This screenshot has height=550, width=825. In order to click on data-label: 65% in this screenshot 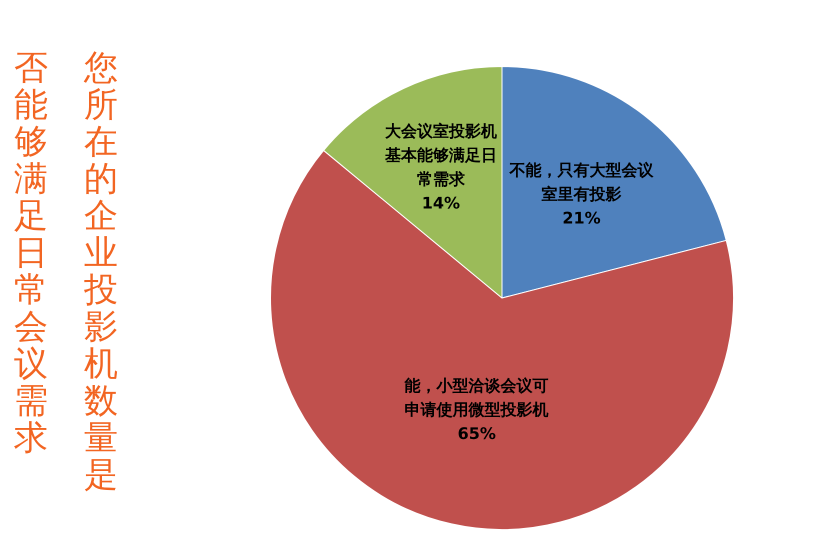, I will do `click(477, 434)`.